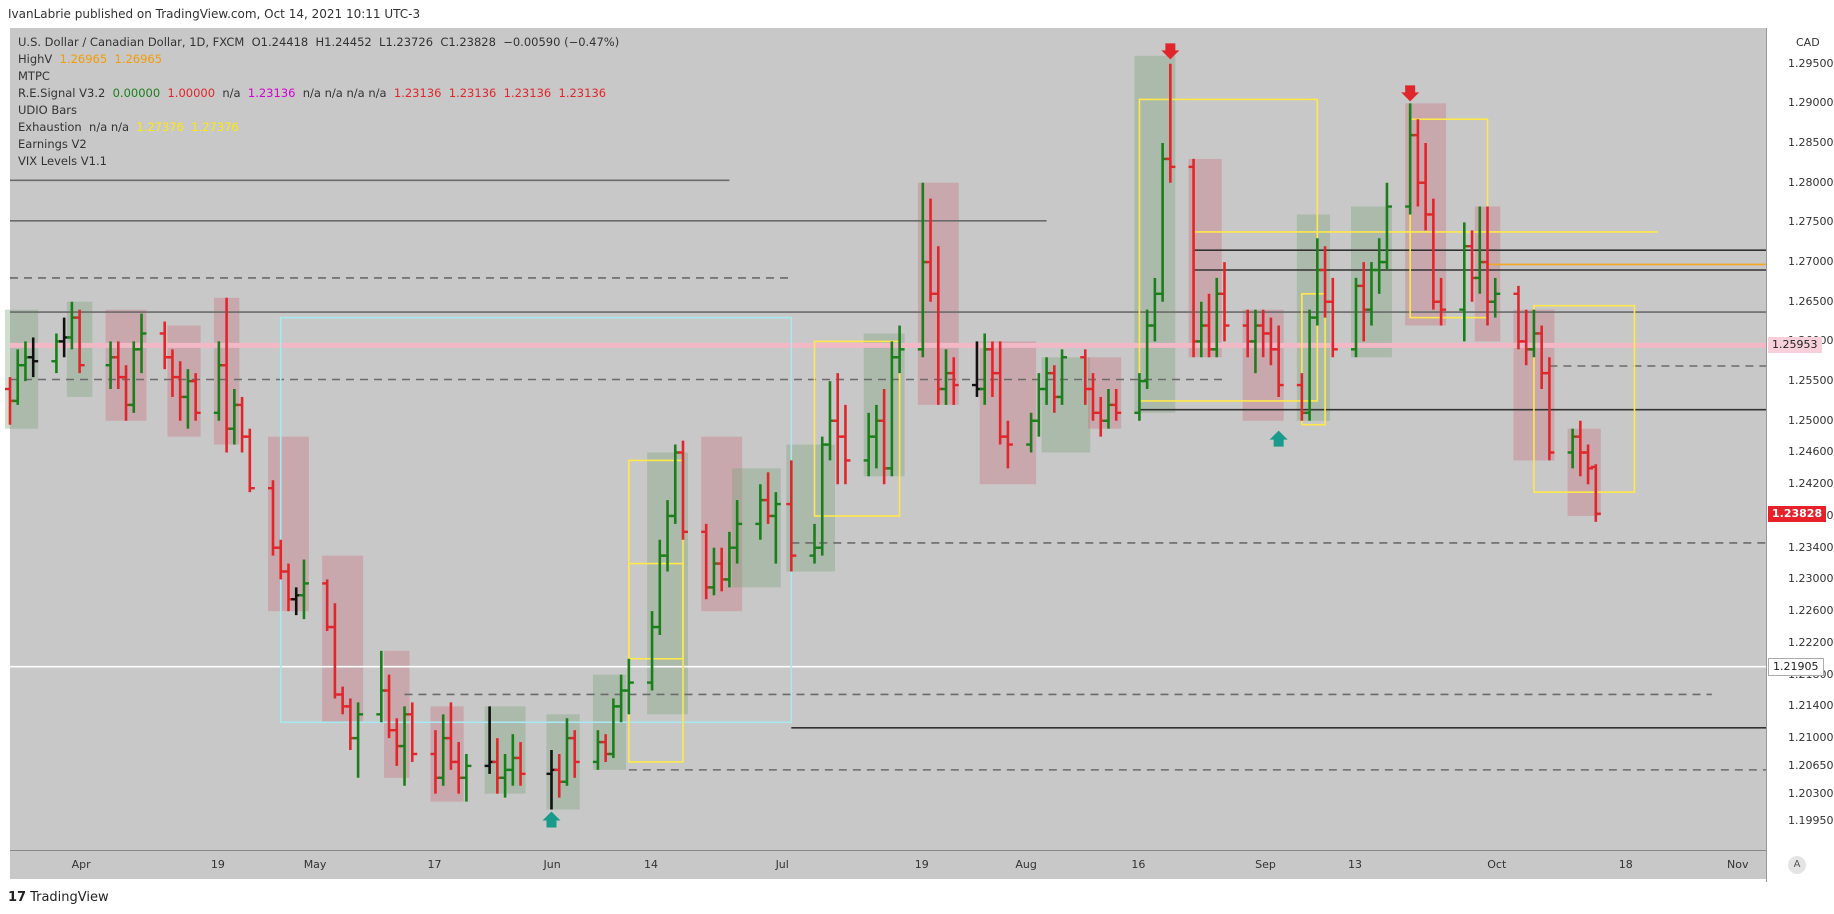 This screenshot has width=1834, height=914. What do you see at coordinates (561, 42) in the screenshot?
I see `ohlc-change: −0.00590 (−0.47%)` at bounding box center [561, 42].